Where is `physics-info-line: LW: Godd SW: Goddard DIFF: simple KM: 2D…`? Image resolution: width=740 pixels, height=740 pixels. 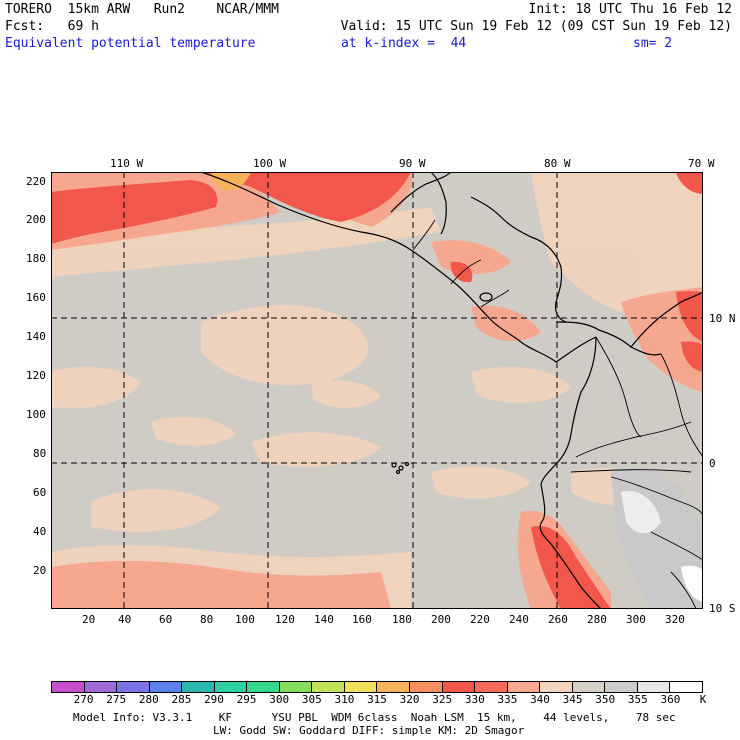
physics-info-line: LW: Godd SW: Goddard DIFF: simple KM: 2D… is located at coordinates (369, 730).